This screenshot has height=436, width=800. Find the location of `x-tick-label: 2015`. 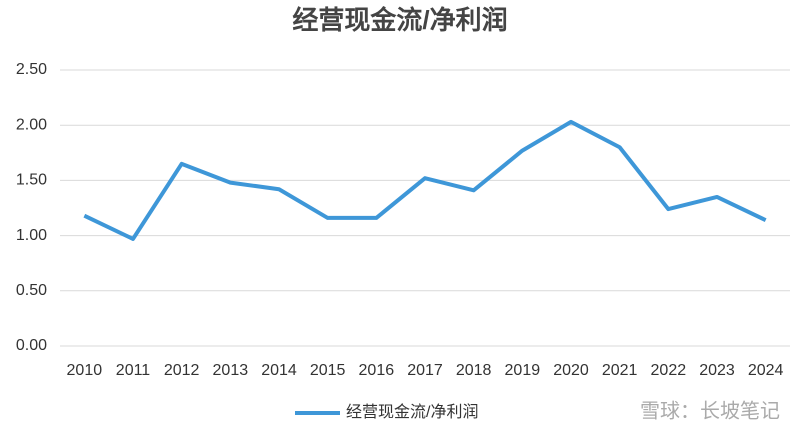

x-tick-label: 2015 is located at coordinates (328, 370).